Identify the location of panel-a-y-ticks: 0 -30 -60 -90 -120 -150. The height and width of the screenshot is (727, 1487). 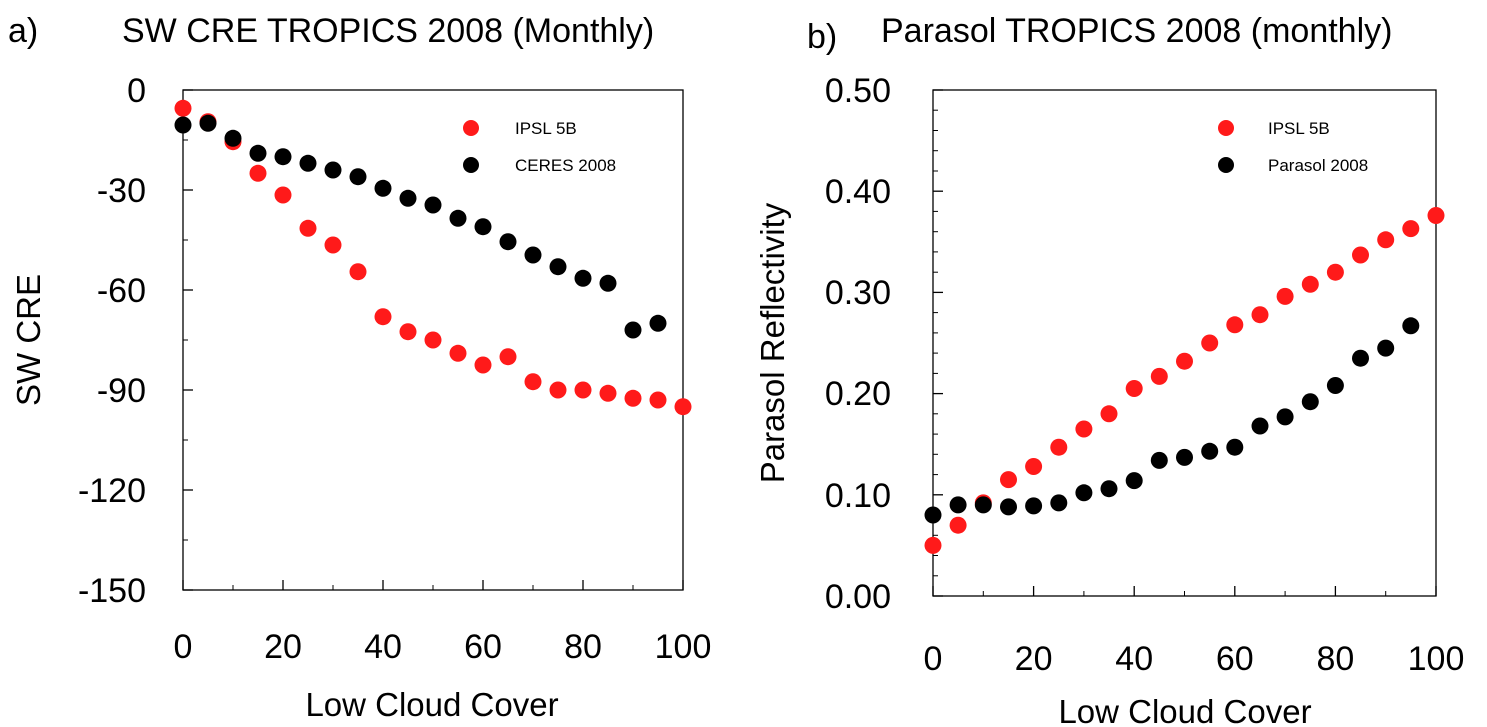
(135, 341).